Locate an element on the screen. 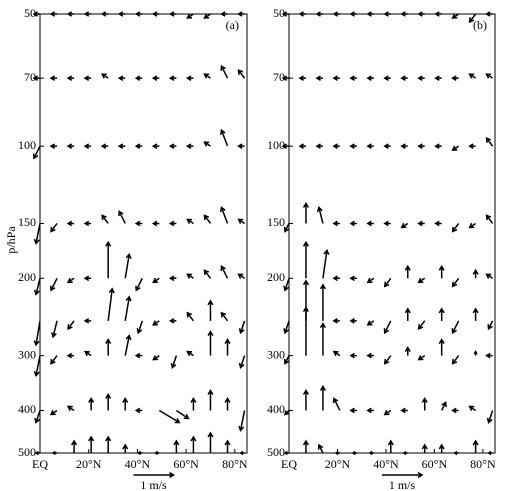  y-tick-label: 100 is located at coordinates (27, 145).